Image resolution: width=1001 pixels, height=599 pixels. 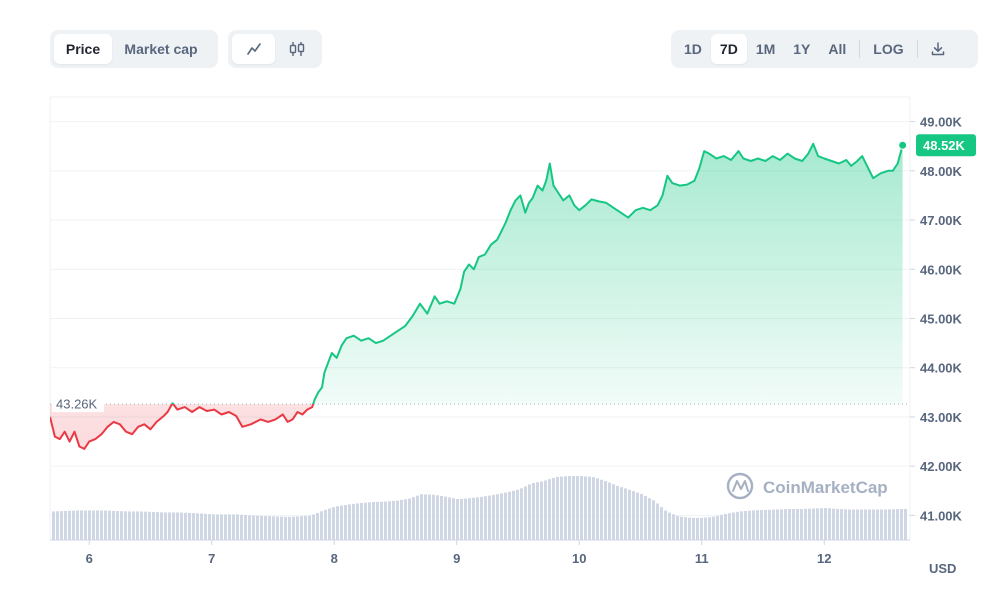 I want to click on range-7d-tab: 7D, so click(x=728, y=49).